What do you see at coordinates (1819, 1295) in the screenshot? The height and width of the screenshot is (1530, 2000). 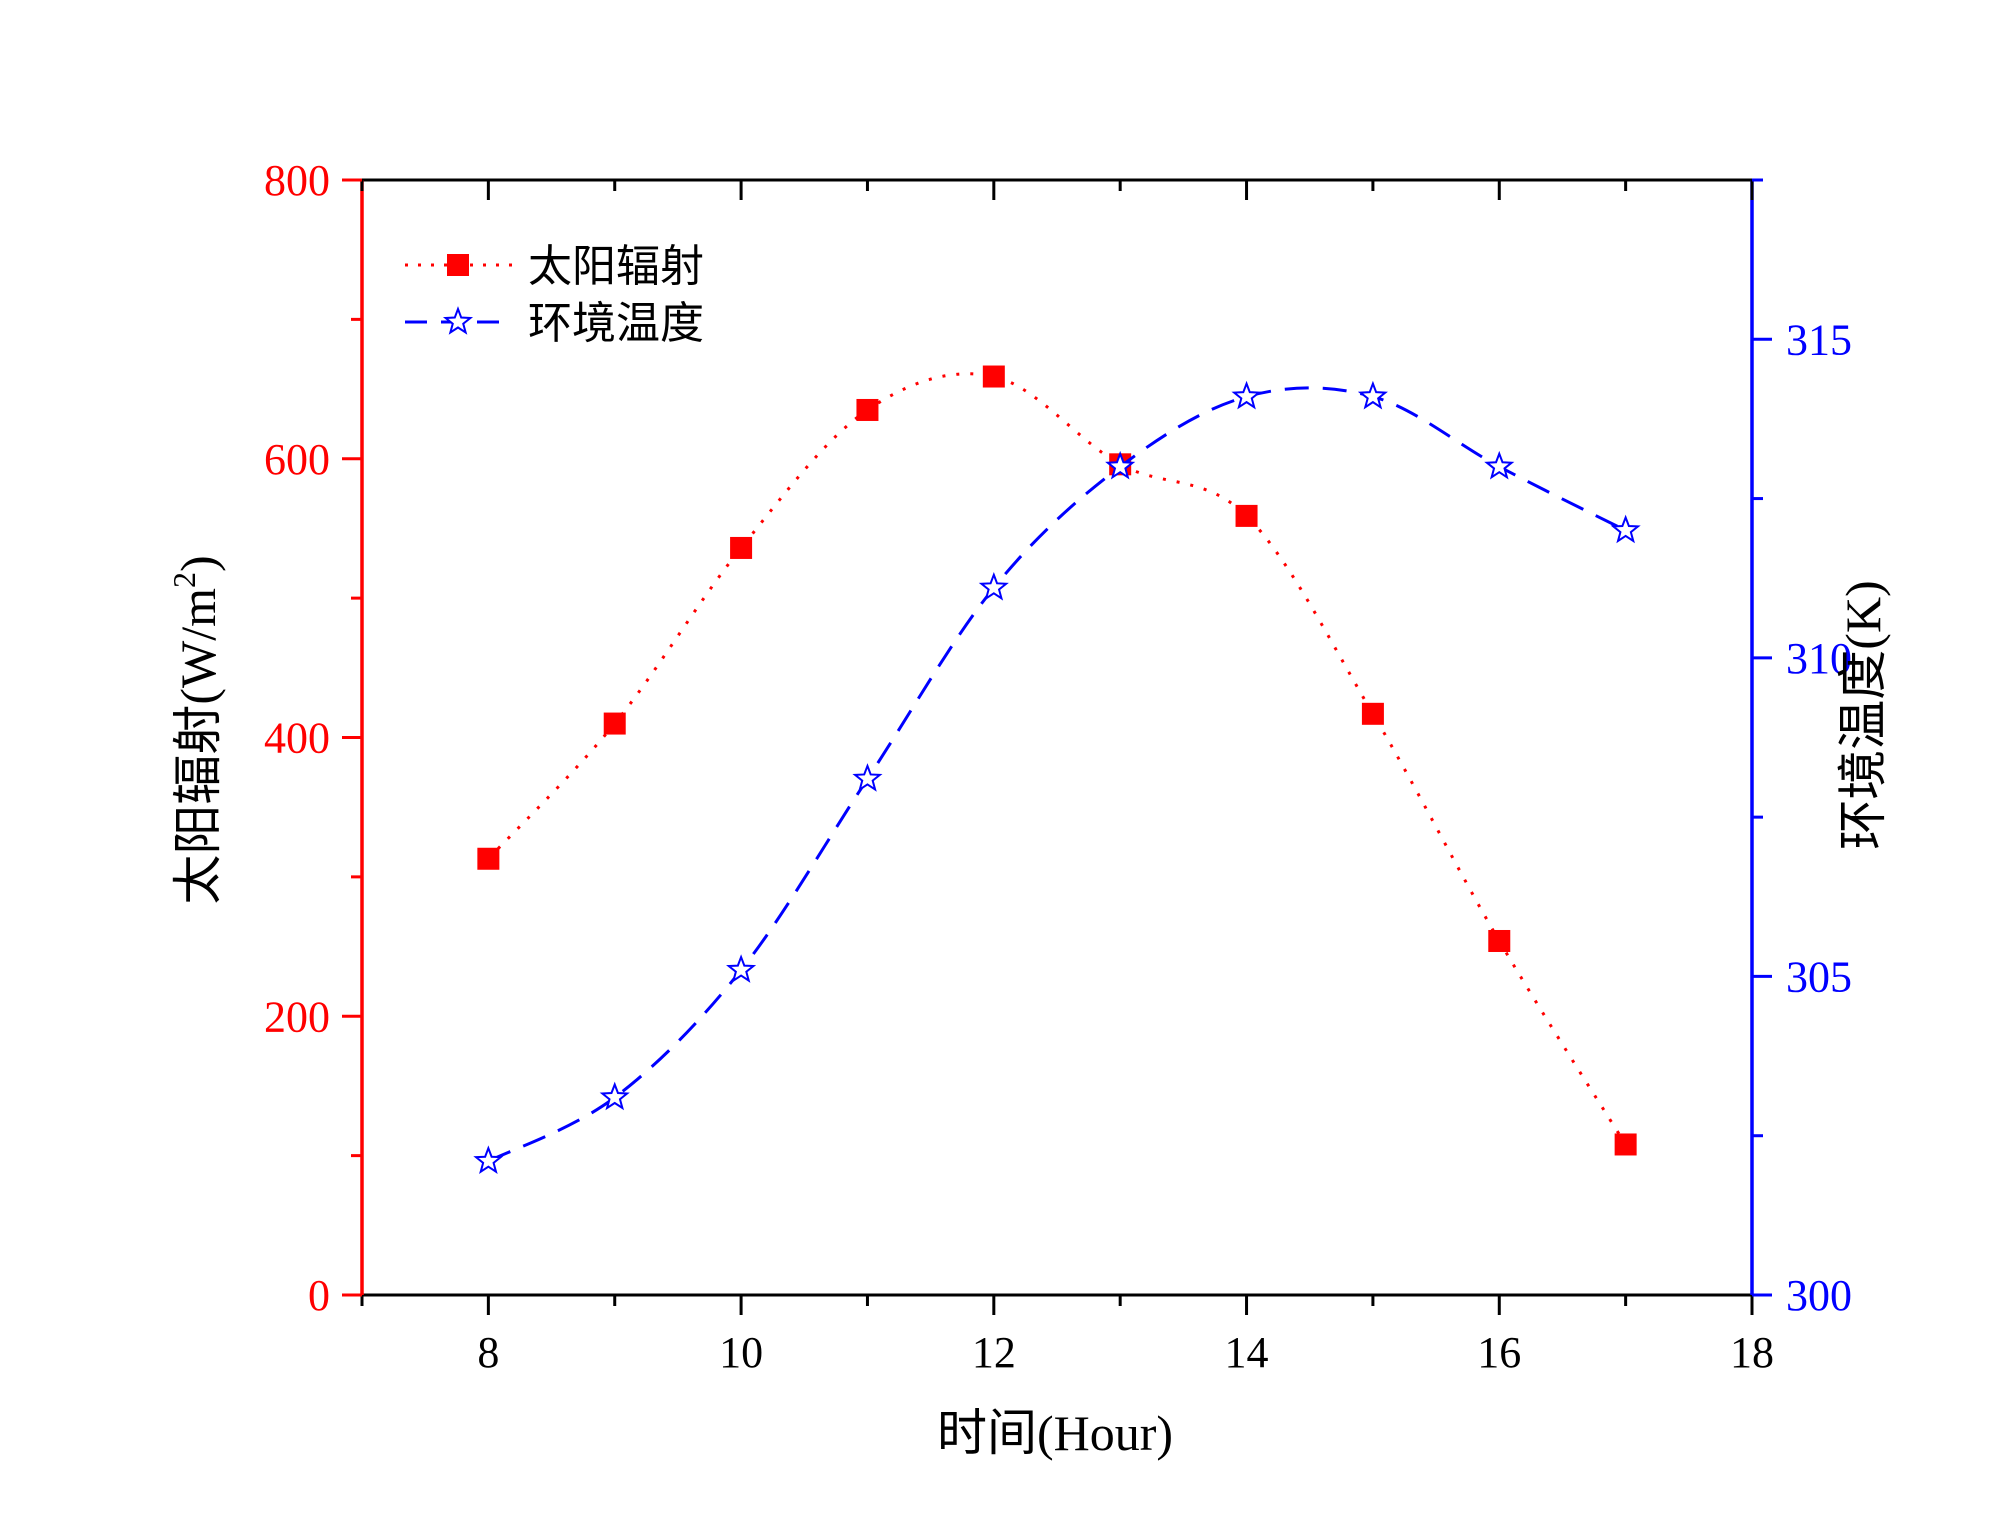 I see `right-y-tick-label: 300` at bounding box center [1819, 1295].